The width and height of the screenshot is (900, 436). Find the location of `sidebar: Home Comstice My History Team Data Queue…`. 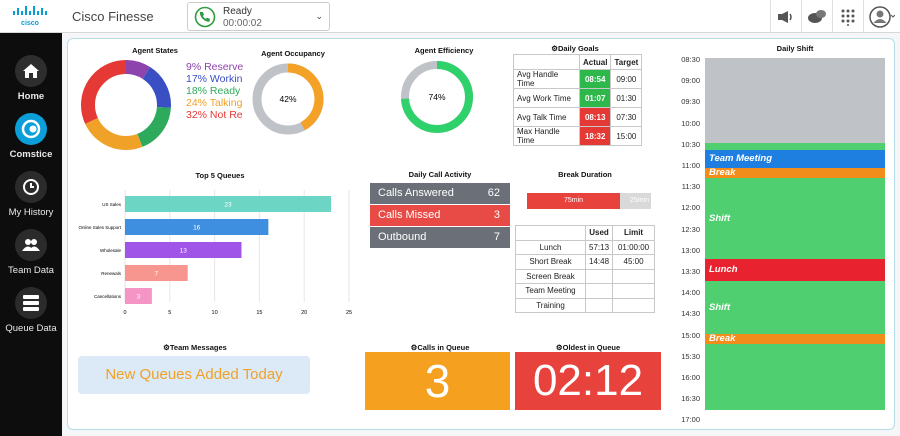

sidebar: Home Comstice My History Team Data Queue… is located at coordinates (31, 234).